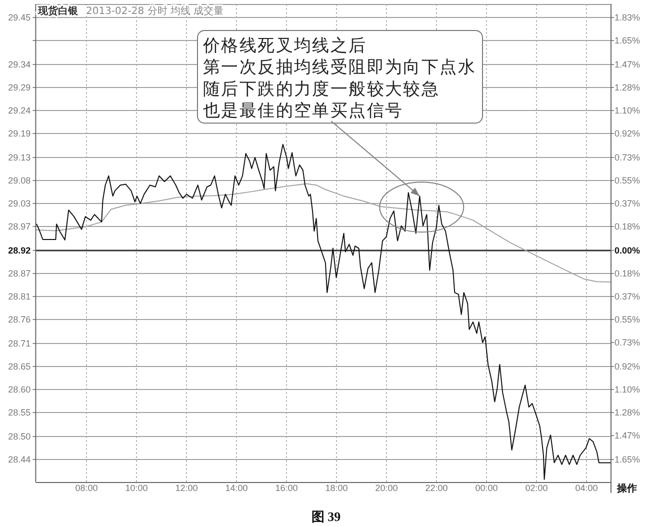  What do you see at coordinates (436, 488) in the screenshot?
I see `x-tick-label: 22:00` at bounding box center [436, 488].